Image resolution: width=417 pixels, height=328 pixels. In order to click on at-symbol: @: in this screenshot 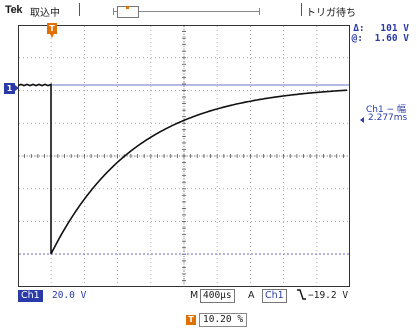, I will do `click(357, 38)`.